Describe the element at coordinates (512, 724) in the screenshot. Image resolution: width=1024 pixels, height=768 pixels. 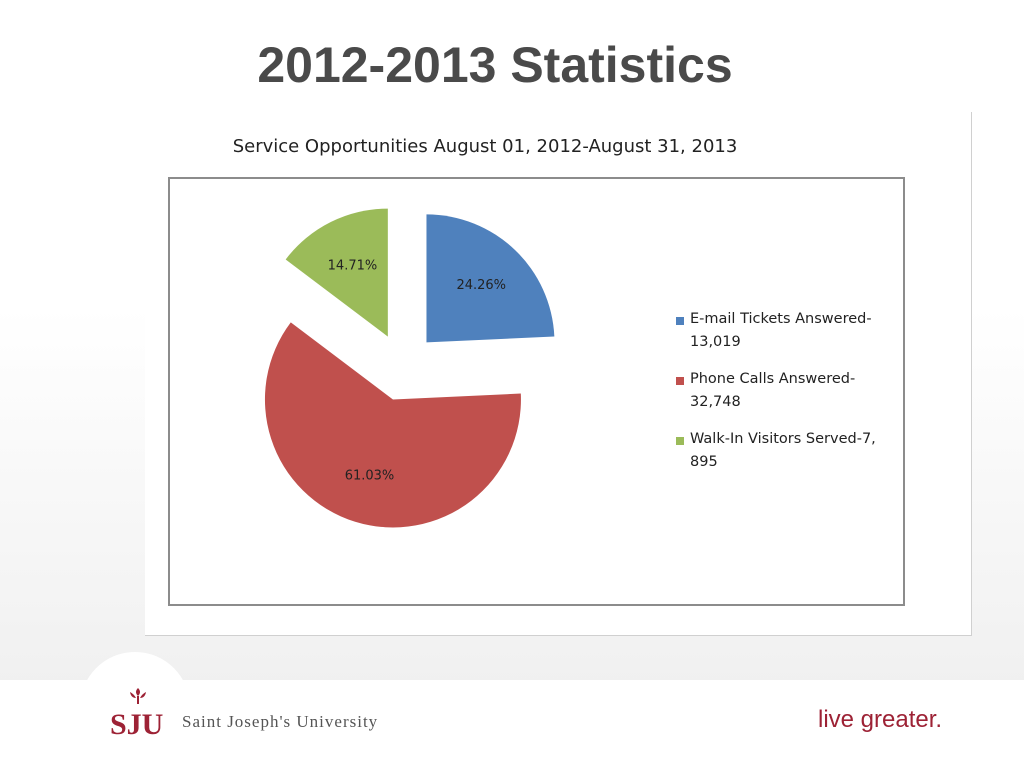
I see `footer-bar` at that location.